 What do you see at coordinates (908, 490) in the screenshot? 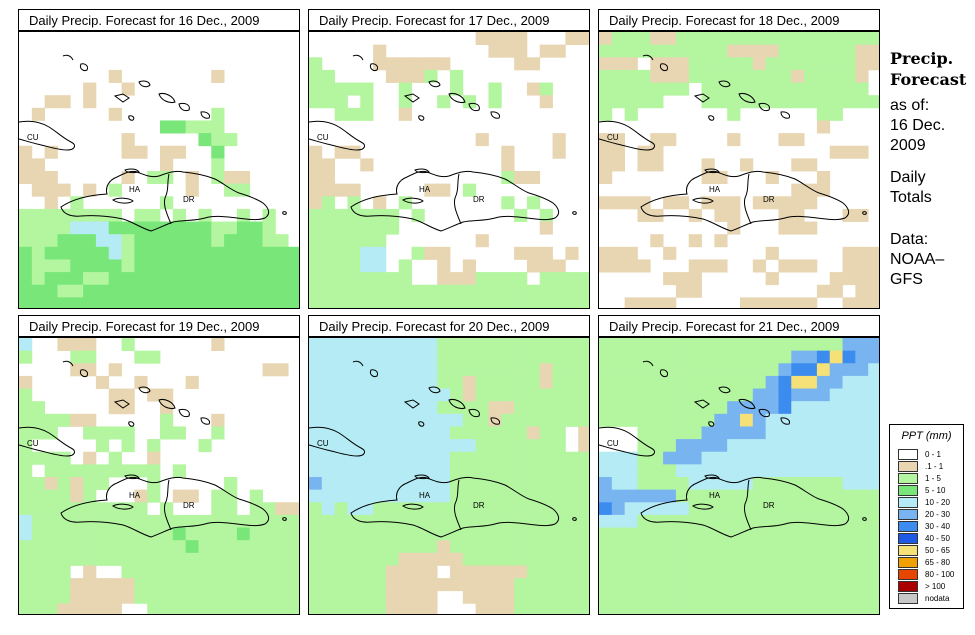
I see `legend-swatch` at bounding box center [908, 490].